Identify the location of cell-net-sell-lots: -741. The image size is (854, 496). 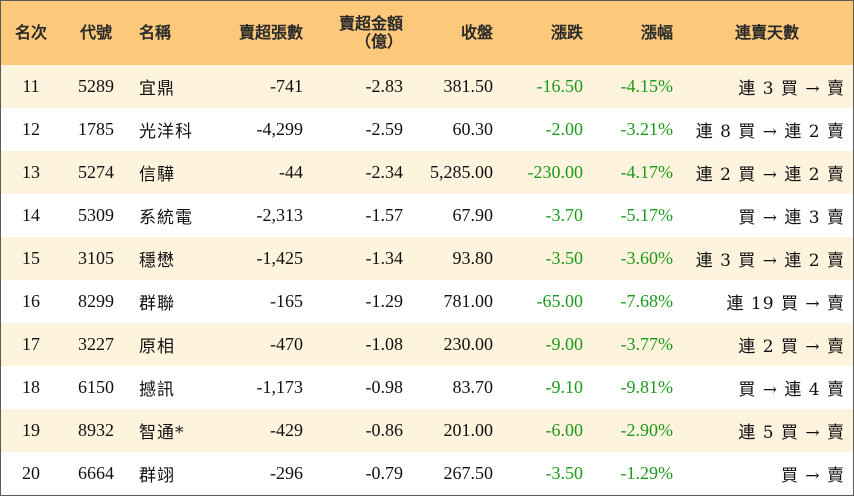
(286, 86).